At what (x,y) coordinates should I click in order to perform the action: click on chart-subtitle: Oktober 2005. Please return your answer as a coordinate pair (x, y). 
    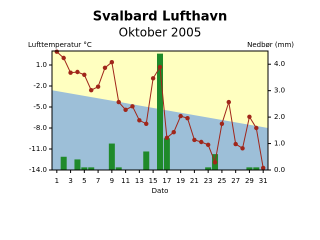
    Looking at the image, I should click on (160, 33).